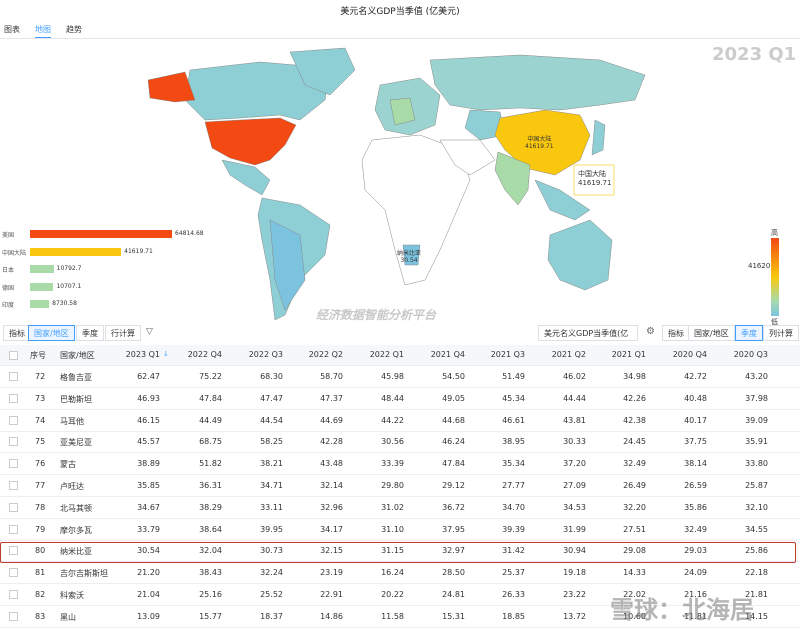 Image resolution: width=800 pixels, height=630 pixels. Describe the element at coordinates (574, 376) in the screenshot. I see `table-cell: 46.02` at that location.